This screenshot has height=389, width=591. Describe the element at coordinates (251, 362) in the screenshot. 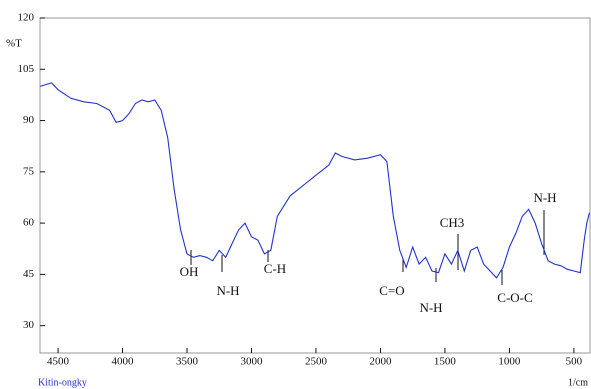

I see `x-tick-label: 3000` at that location.